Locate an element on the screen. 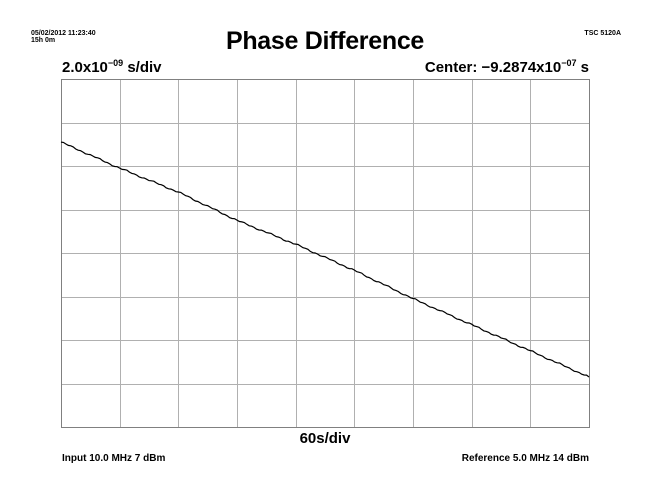  x-axis-label: 60s/div is located at coordinates (325, 438).